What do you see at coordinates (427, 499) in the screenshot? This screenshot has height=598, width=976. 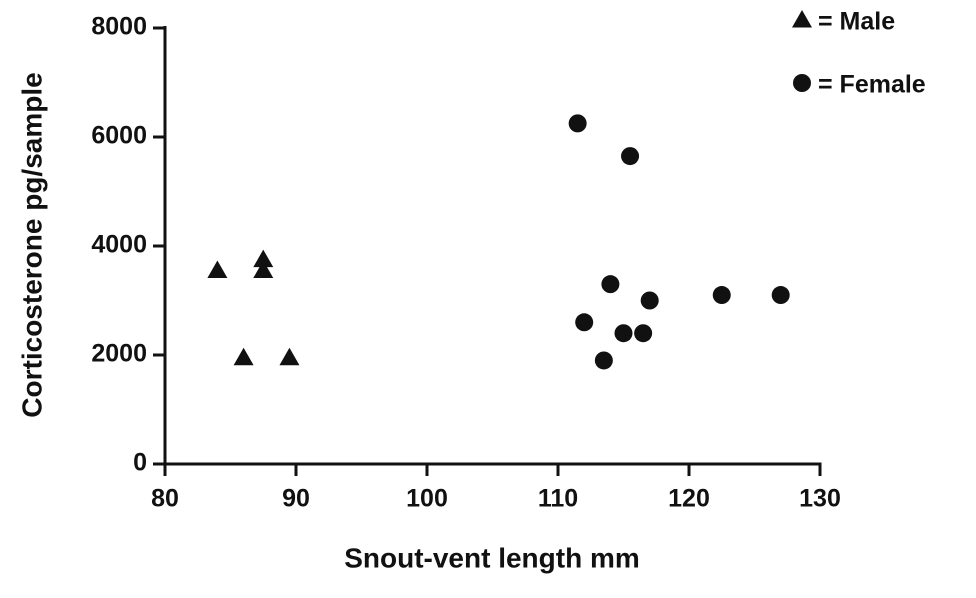 I see `x-tick-label: 100` at bounding box center [427, 499].